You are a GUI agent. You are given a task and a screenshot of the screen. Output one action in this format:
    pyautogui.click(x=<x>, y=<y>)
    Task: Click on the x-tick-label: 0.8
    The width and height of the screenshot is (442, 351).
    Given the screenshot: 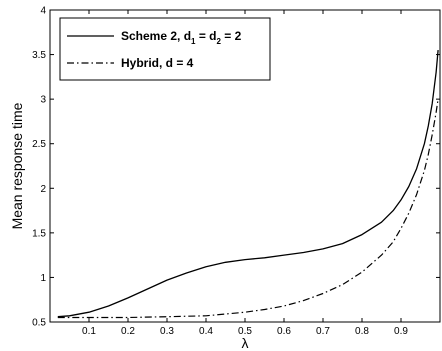 What is the action you would take?
    pyautogui.click(x=362, y=331)
    